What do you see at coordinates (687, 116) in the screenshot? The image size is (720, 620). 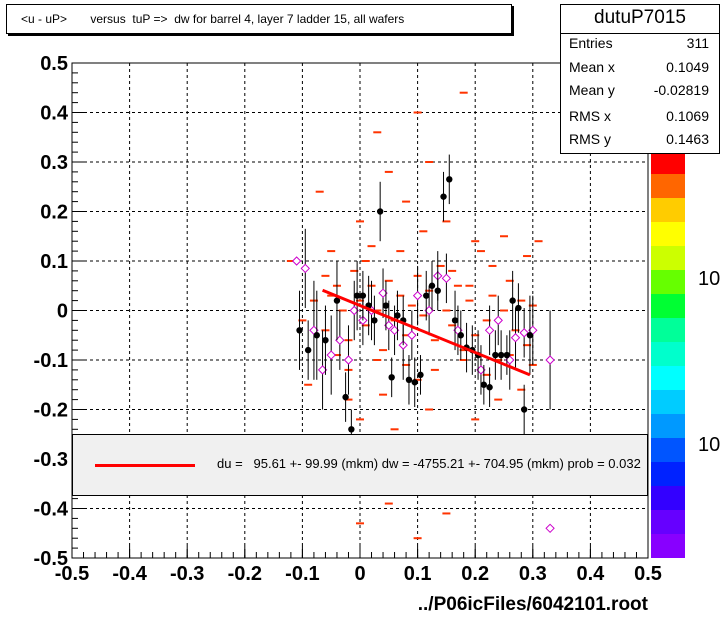 I see `stats-value: 0.1069` at bounding box center [687, 116].